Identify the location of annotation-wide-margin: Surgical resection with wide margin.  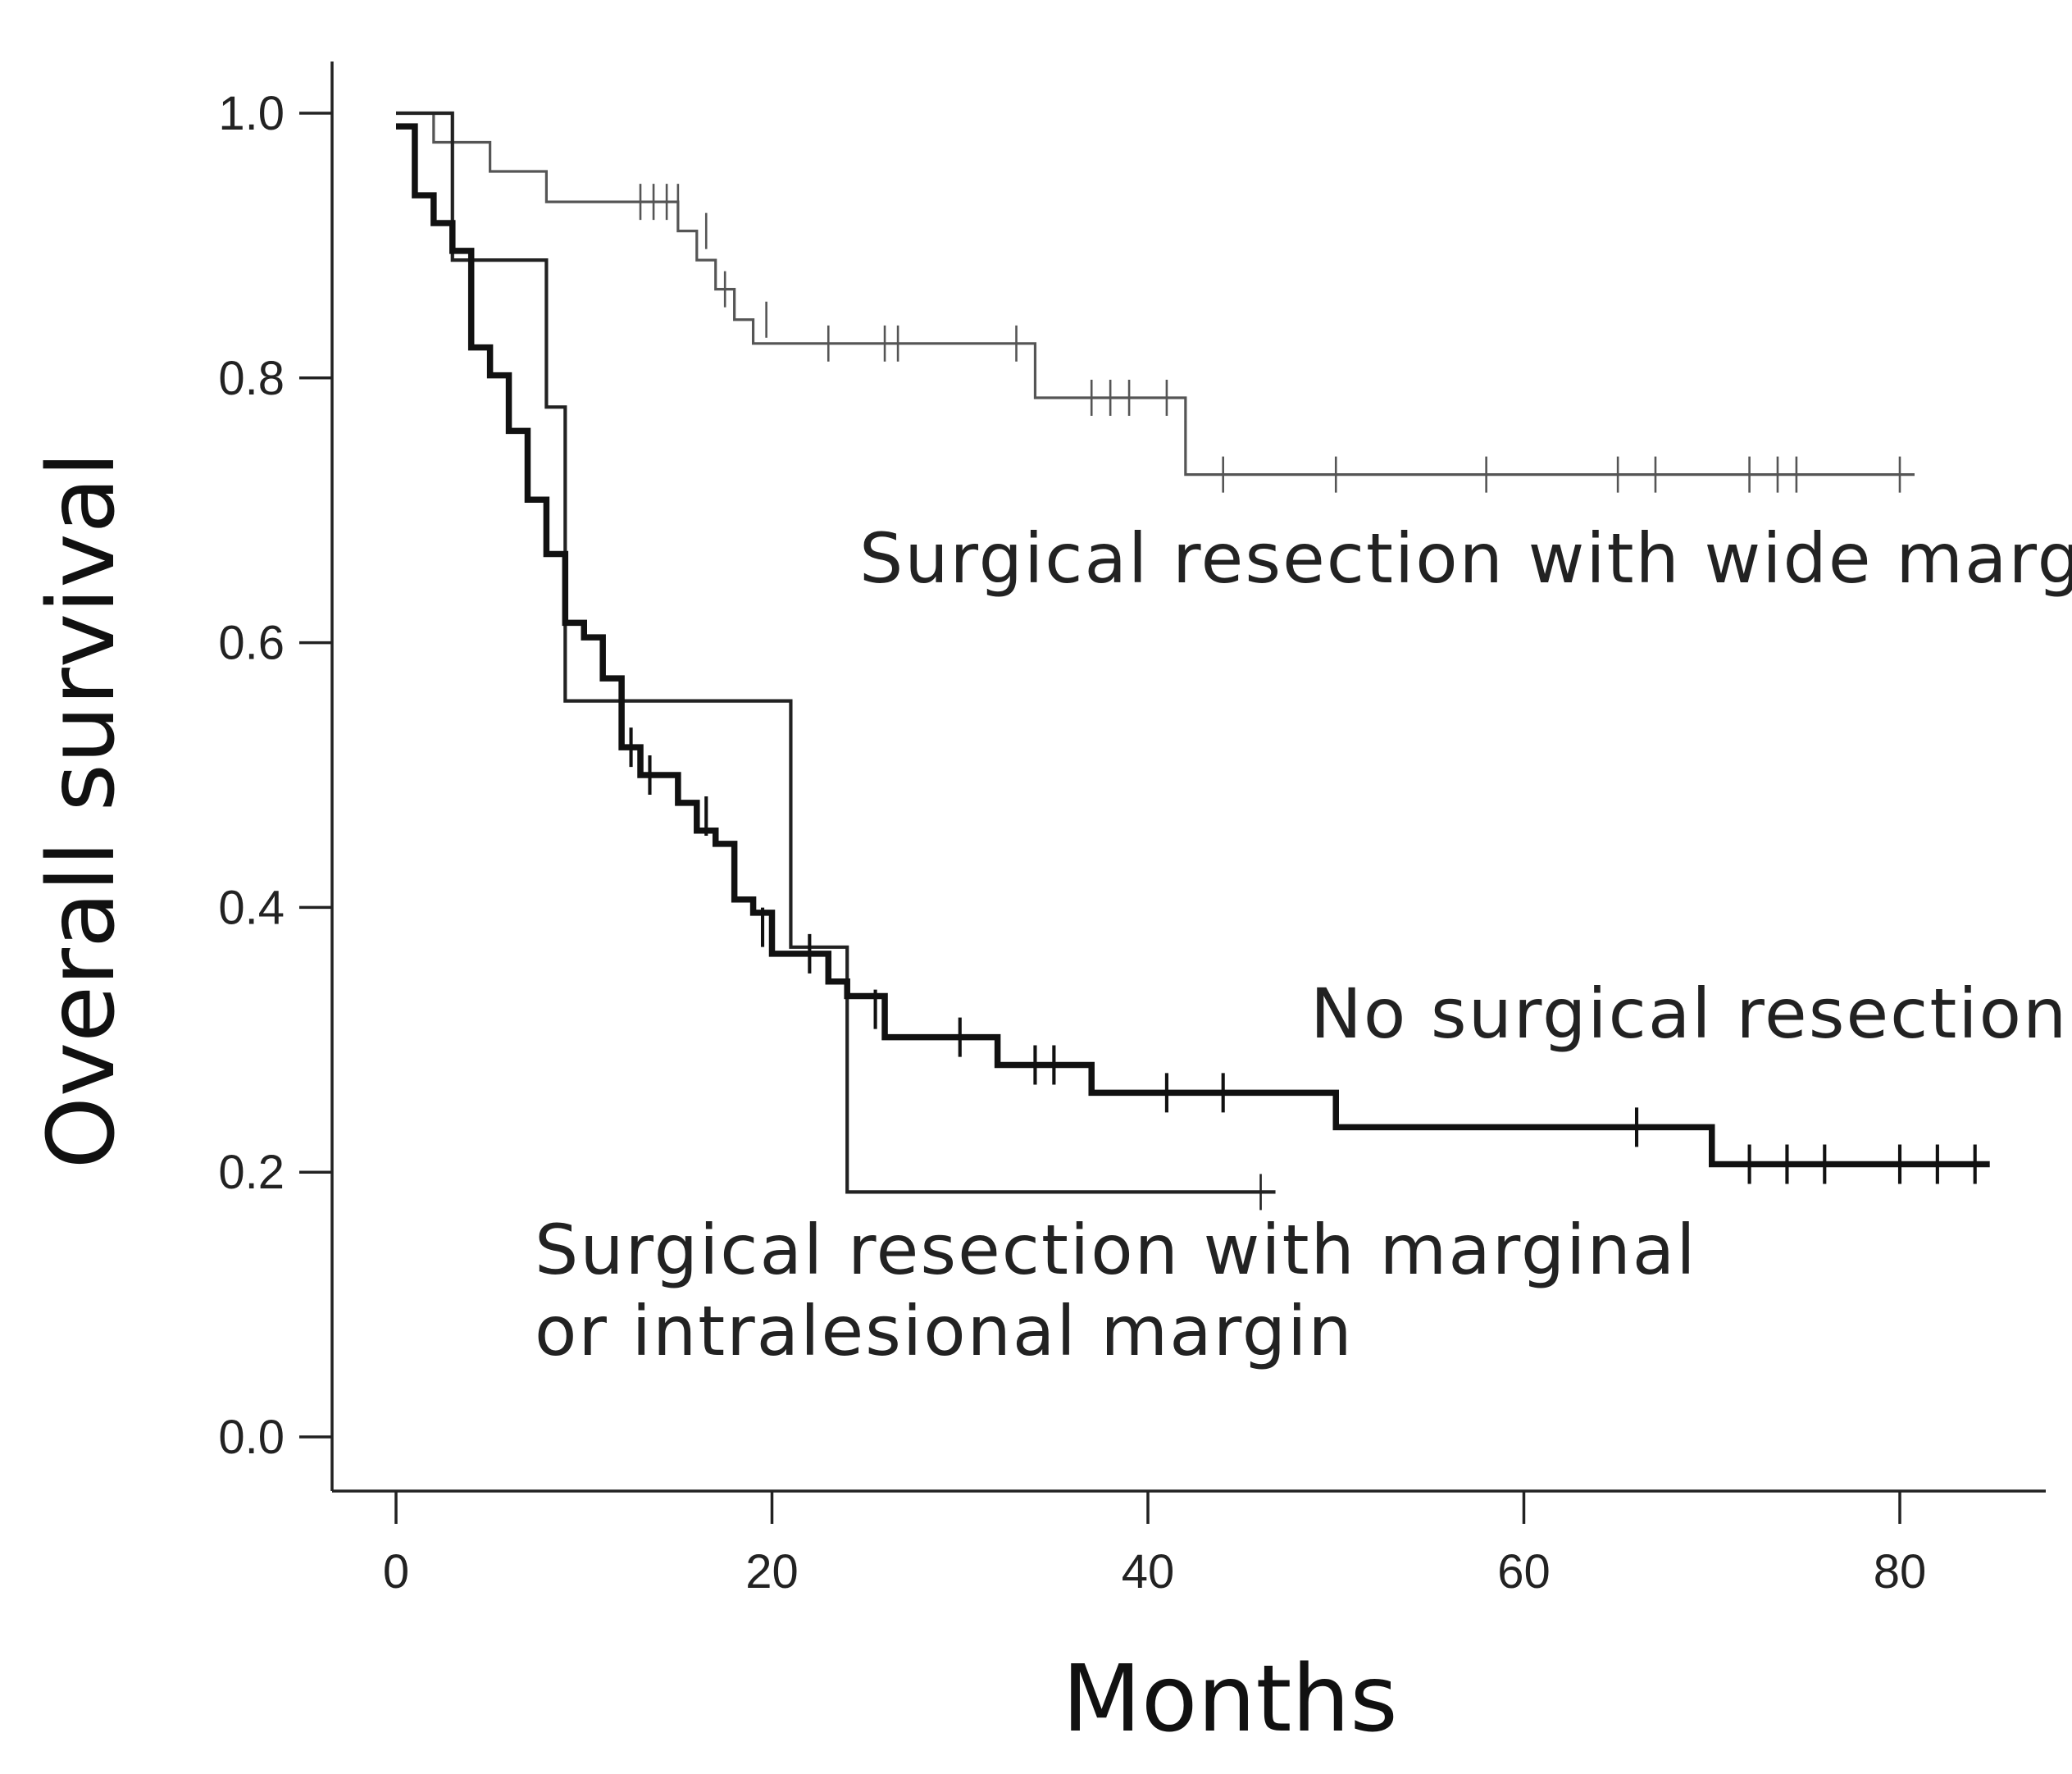
(1465, 559).